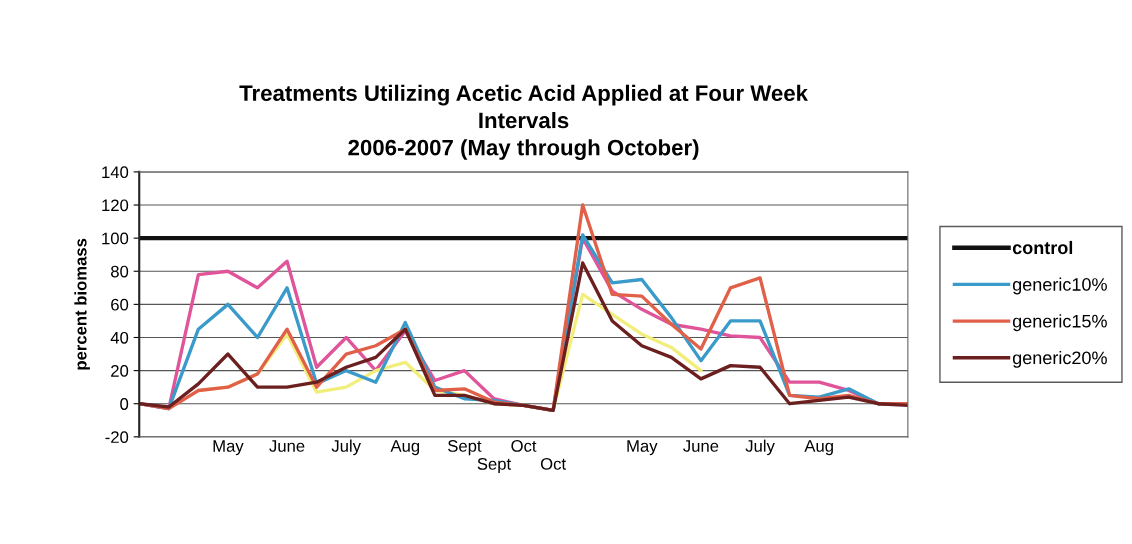  I want to click on y-tick-label: 100, so click(115, 238).